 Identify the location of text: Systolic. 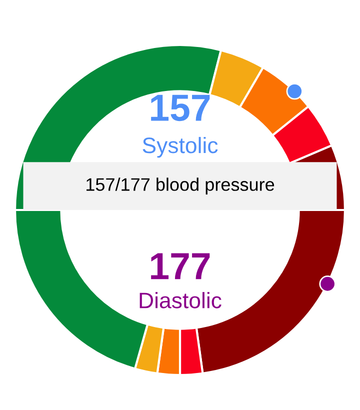
(180, 147).